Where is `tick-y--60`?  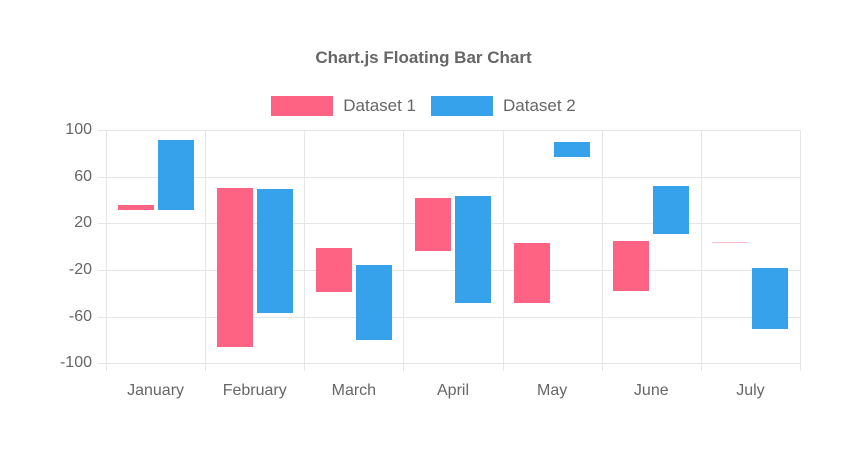
tick-y--60 is located at coordinates (102, 317).